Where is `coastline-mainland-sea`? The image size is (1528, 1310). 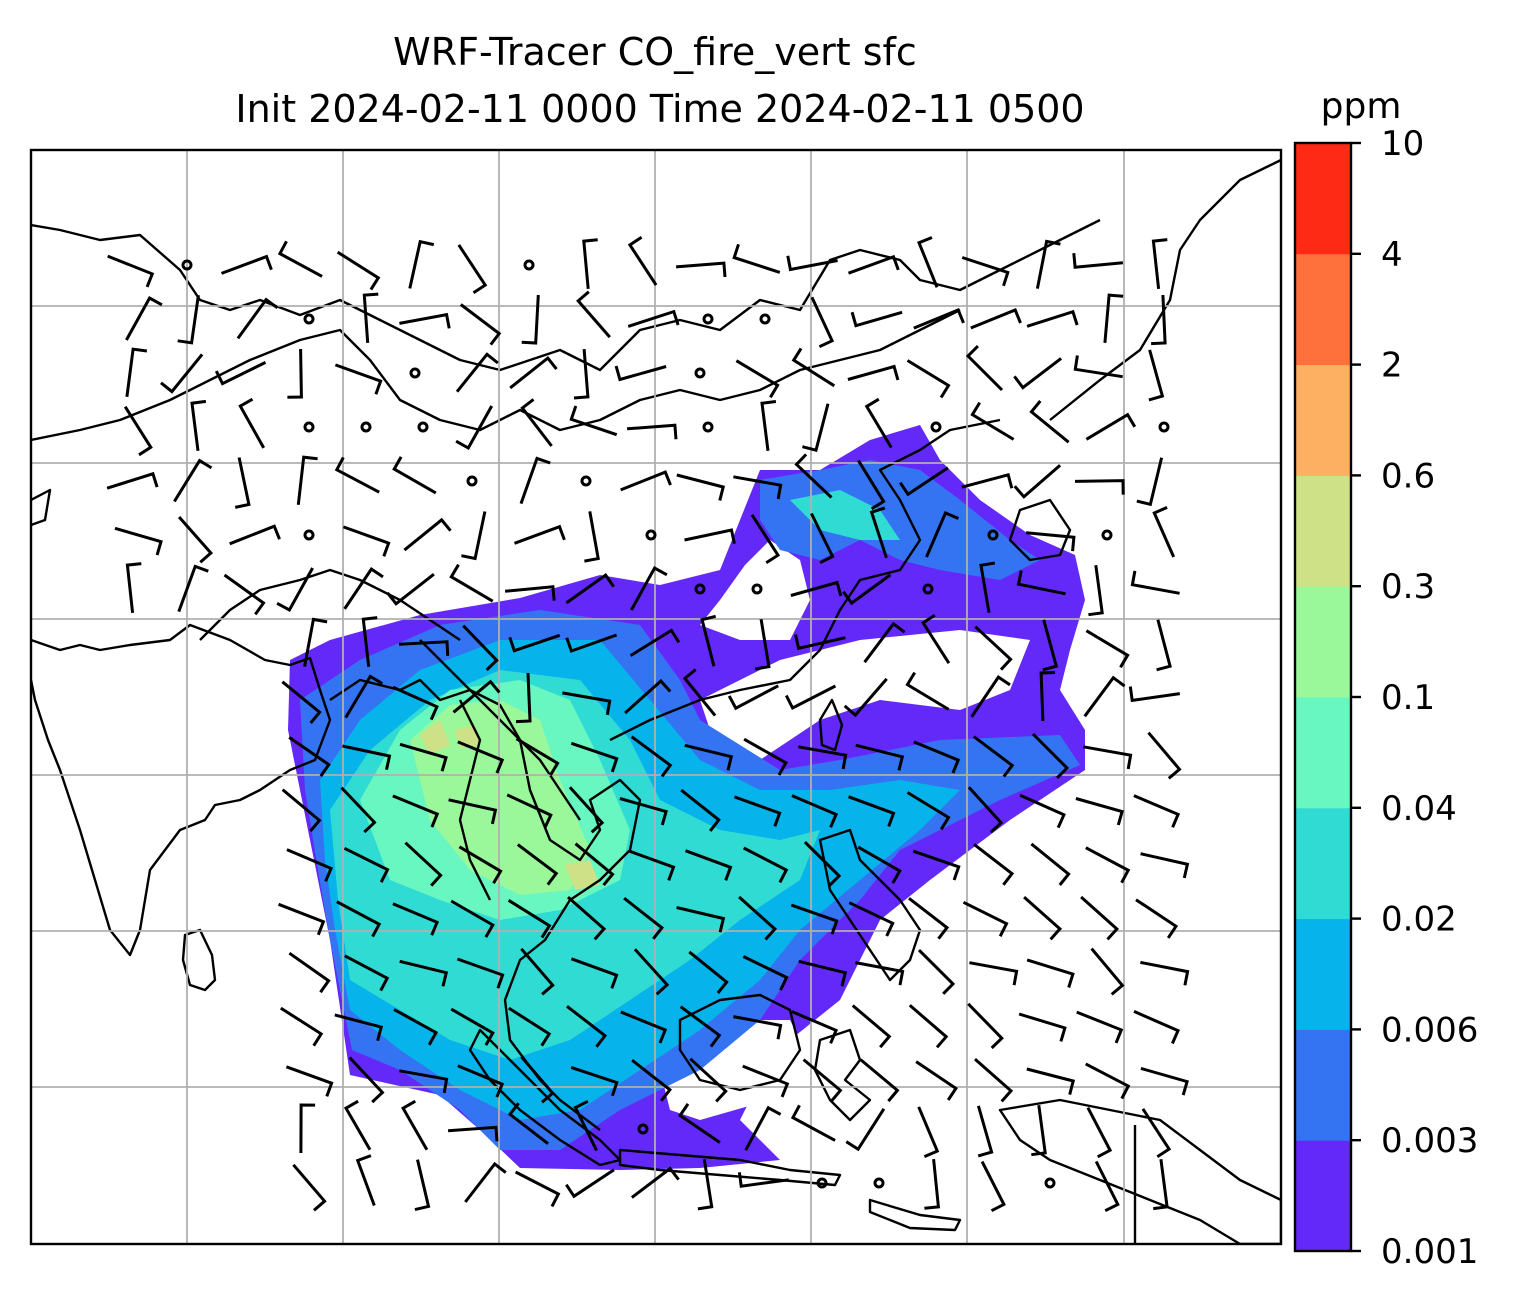
coastline-mainland-sea is located at coordinates (485, 904).